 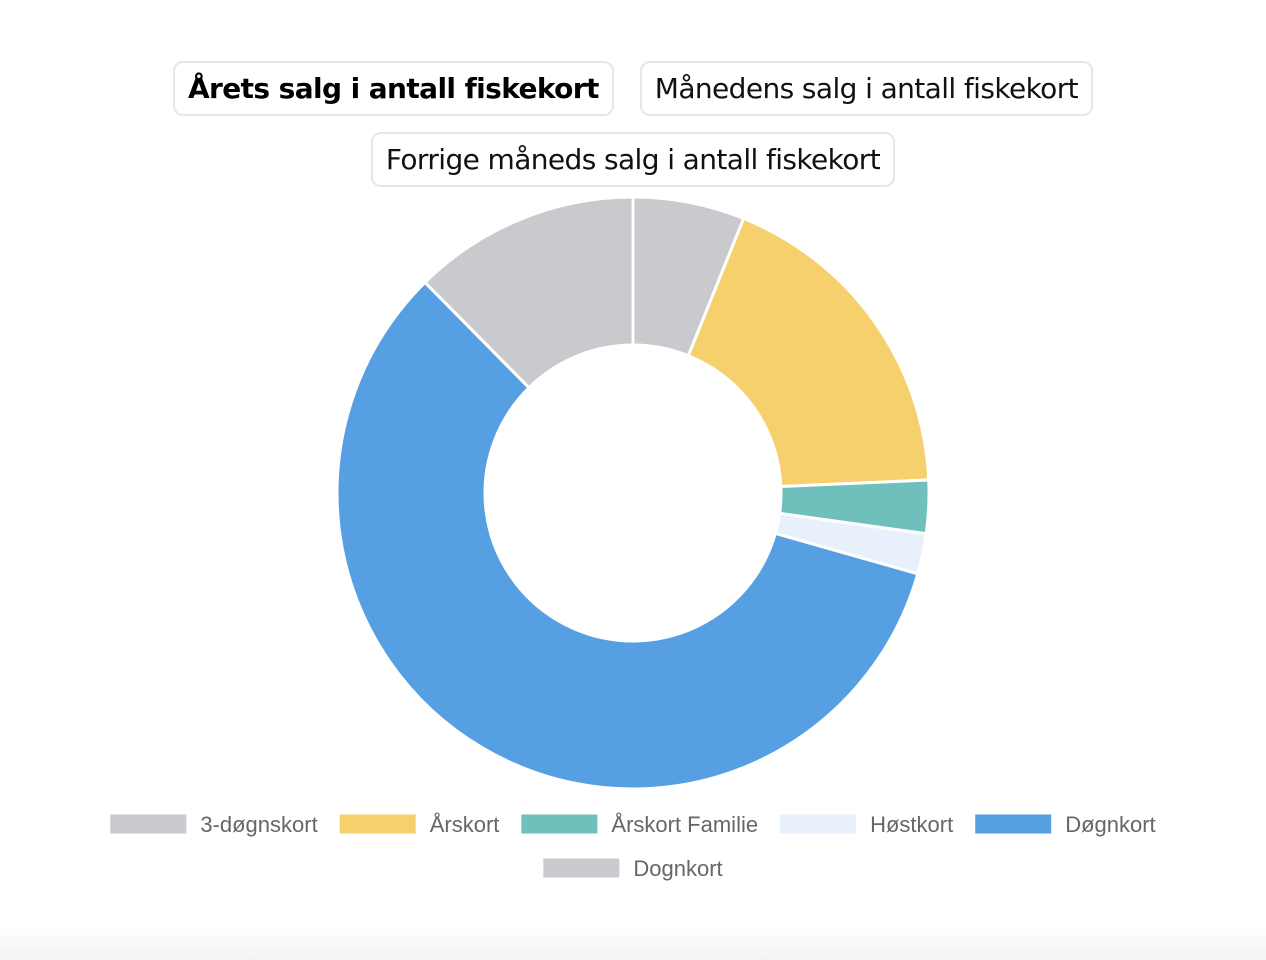 What do you see at coordinates (677, 868) in the screenshot?
I see `legend-label-6: Dognkort` at bounding box center [677, 868].